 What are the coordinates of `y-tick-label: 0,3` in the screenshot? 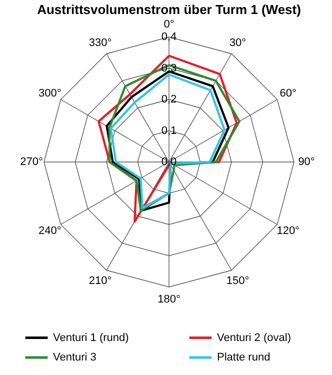 It's located at (169, 68).